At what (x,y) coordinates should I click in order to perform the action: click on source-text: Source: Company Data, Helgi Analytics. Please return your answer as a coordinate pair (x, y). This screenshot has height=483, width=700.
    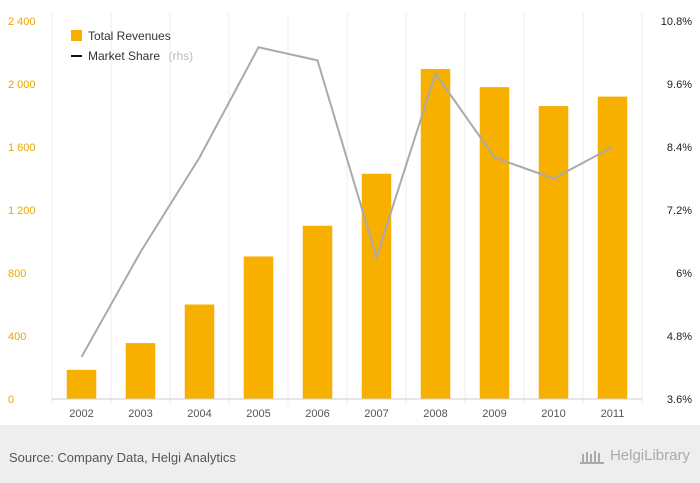
    Looking at the image, I should click on (122, 457).